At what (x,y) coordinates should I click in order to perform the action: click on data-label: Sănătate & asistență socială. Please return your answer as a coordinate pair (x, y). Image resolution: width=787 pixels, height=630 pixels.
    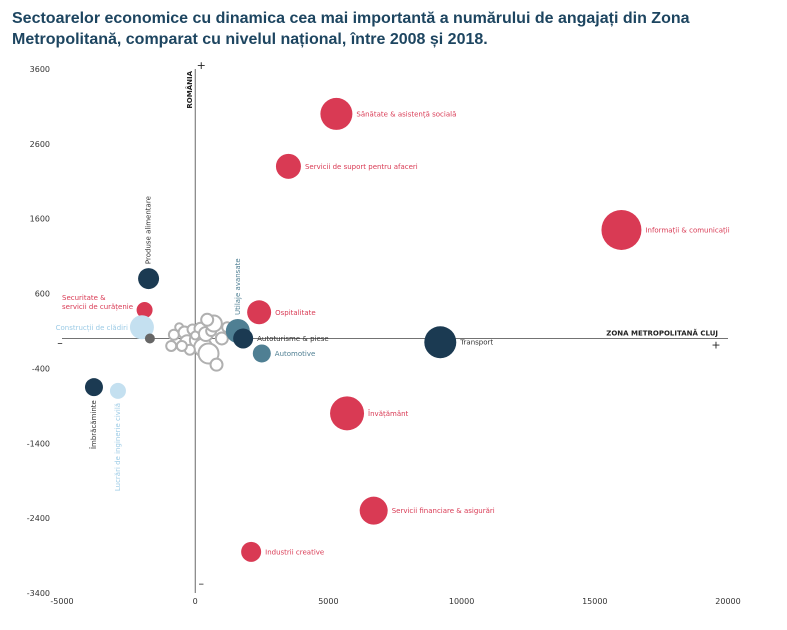
    Looking at the image, I should click on (406, 114).